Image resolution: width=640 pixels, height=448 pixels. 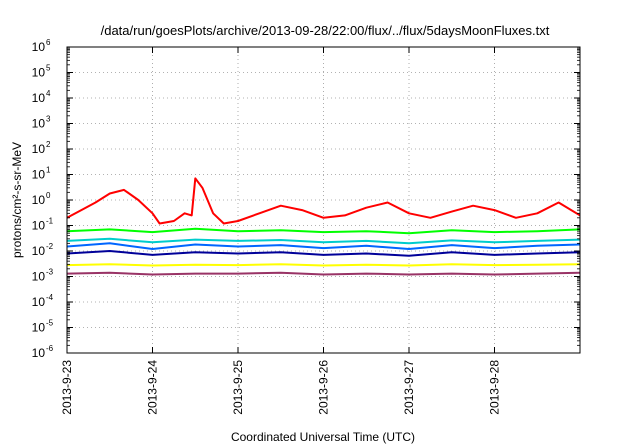 I want to click on svg-text: protons/cm²-s-sr-MeV, so click(x=17, y=200).